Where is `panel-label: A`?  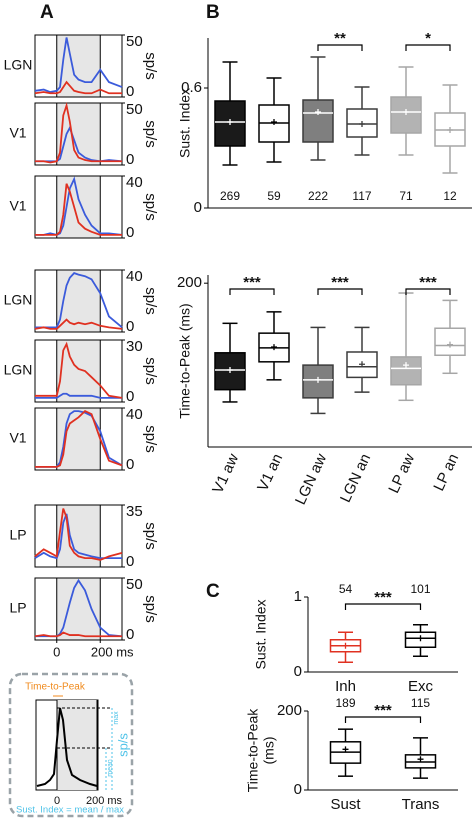
panel-label: A is located at coordinates (47, 12).